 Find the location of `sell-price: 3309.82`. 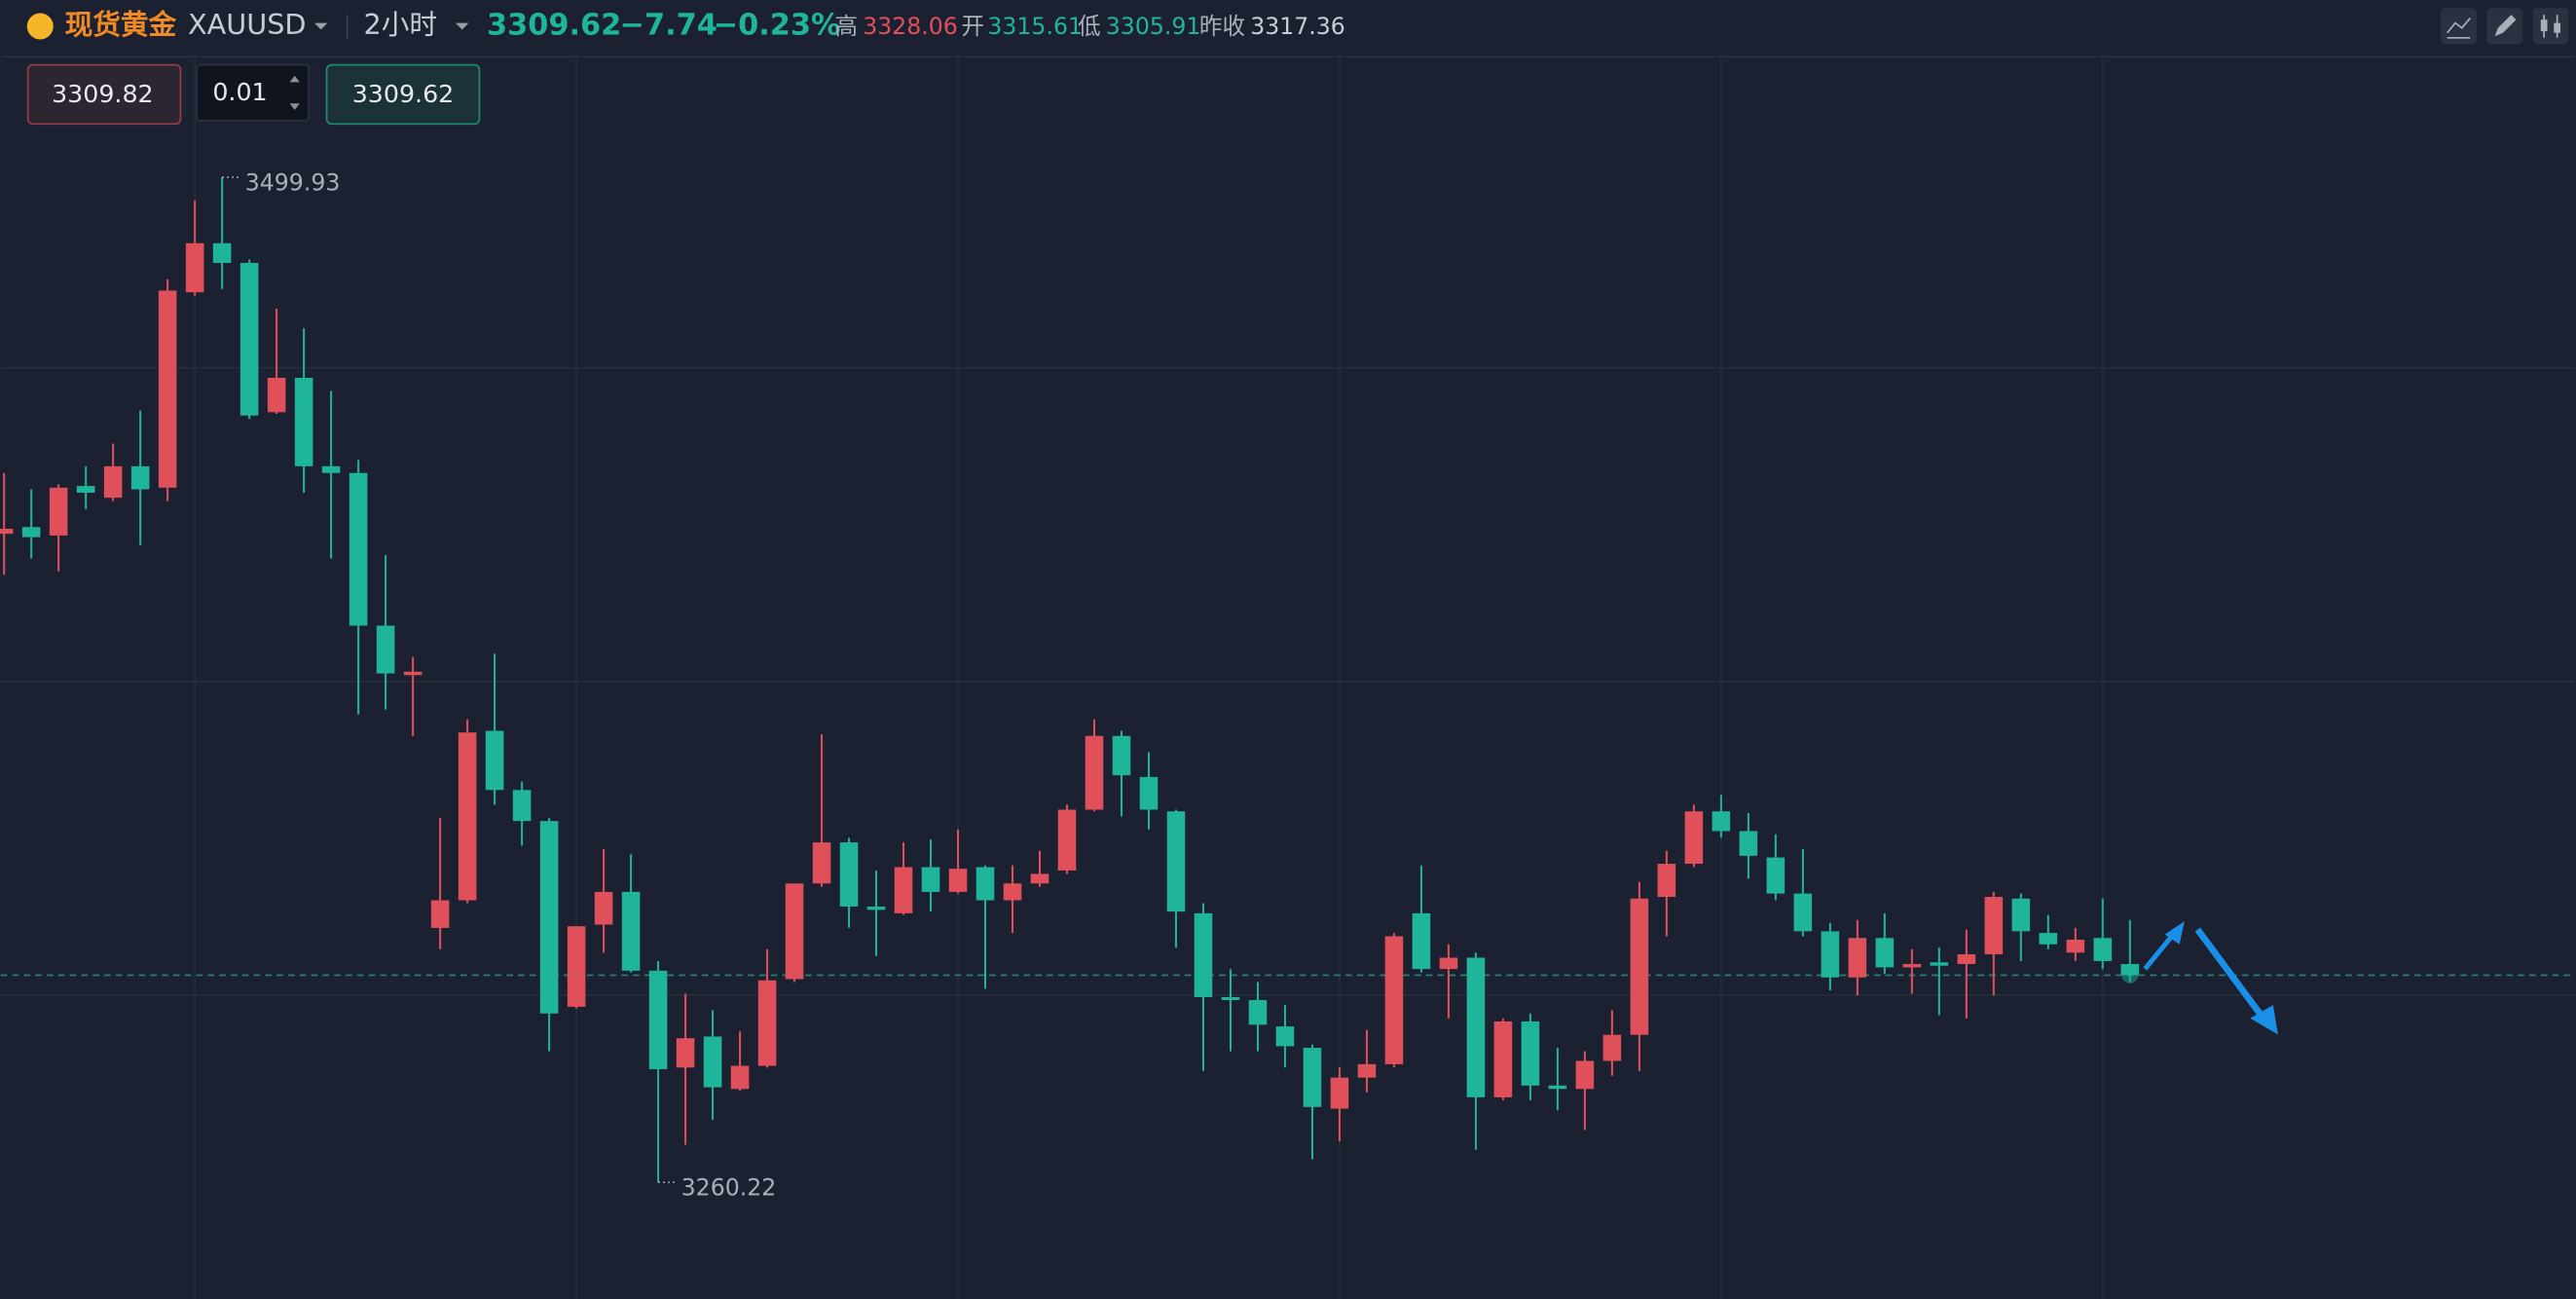

sell-price: 3309.82 is located at coordinates (103, 94).